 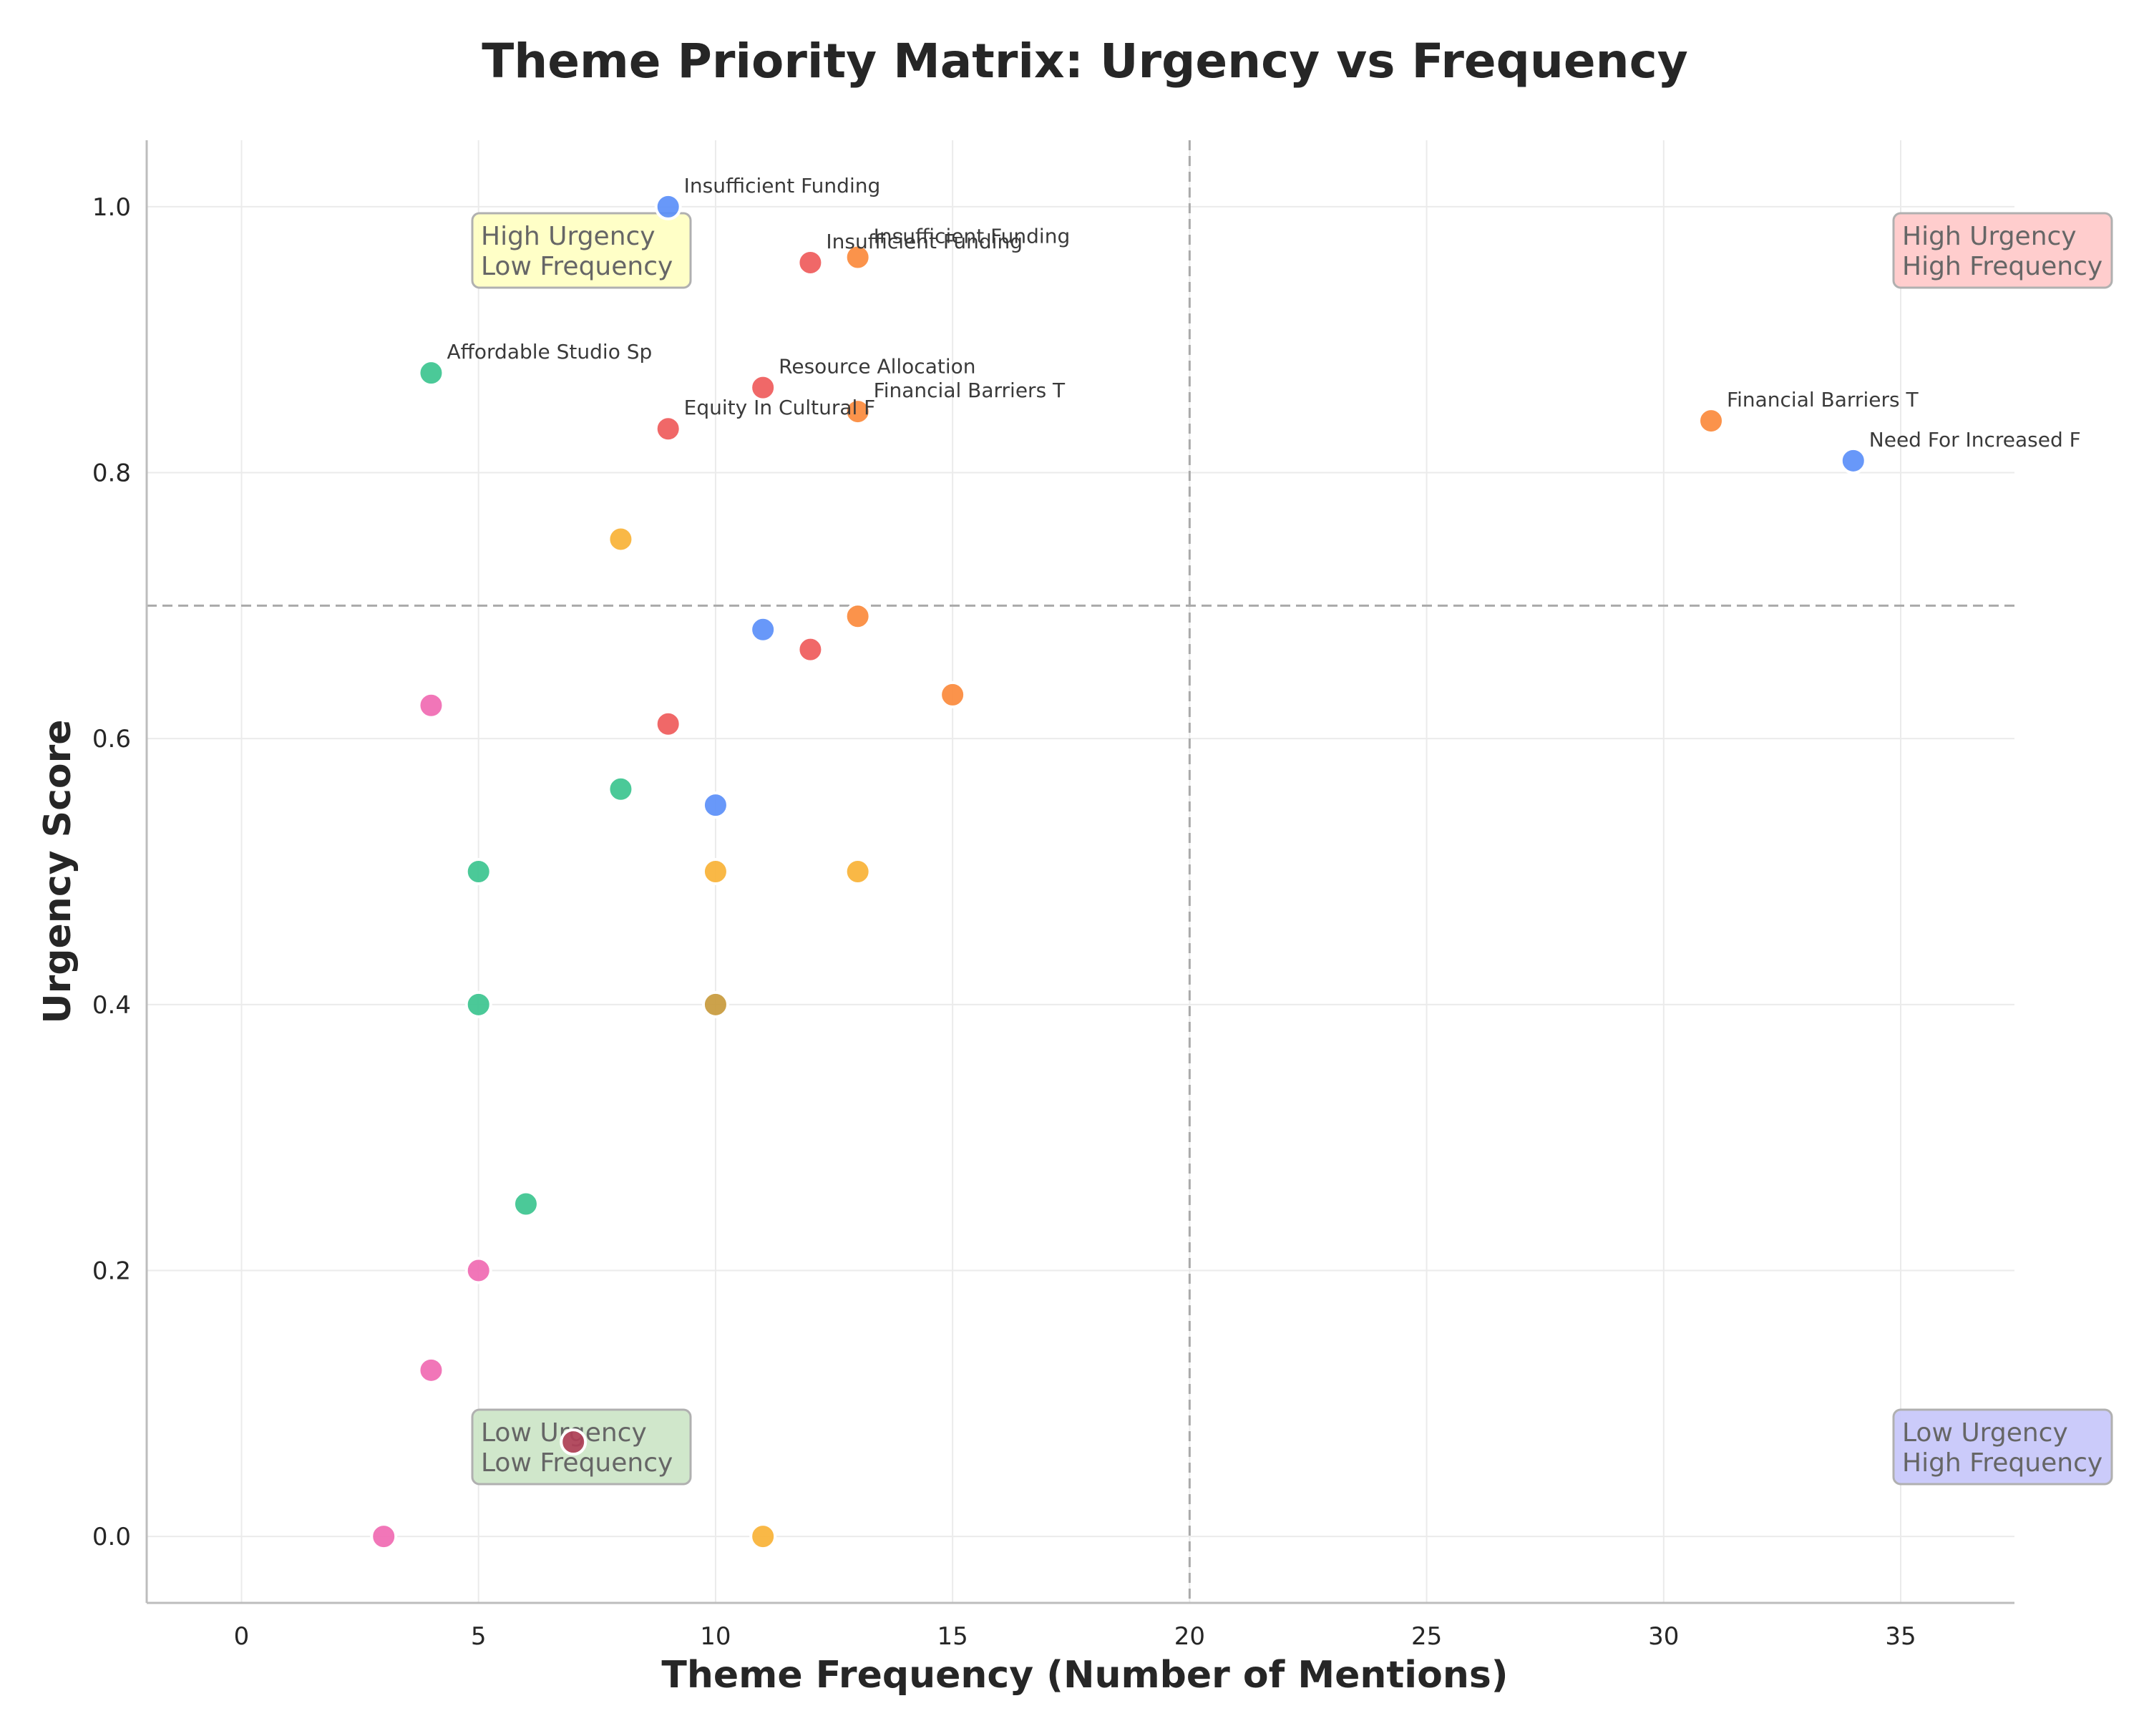 What do you see at coordinates (549, 352) in the screenshot?
I see `point-annotation: Affordable Studio Sp` at bounding box center [549, 352].